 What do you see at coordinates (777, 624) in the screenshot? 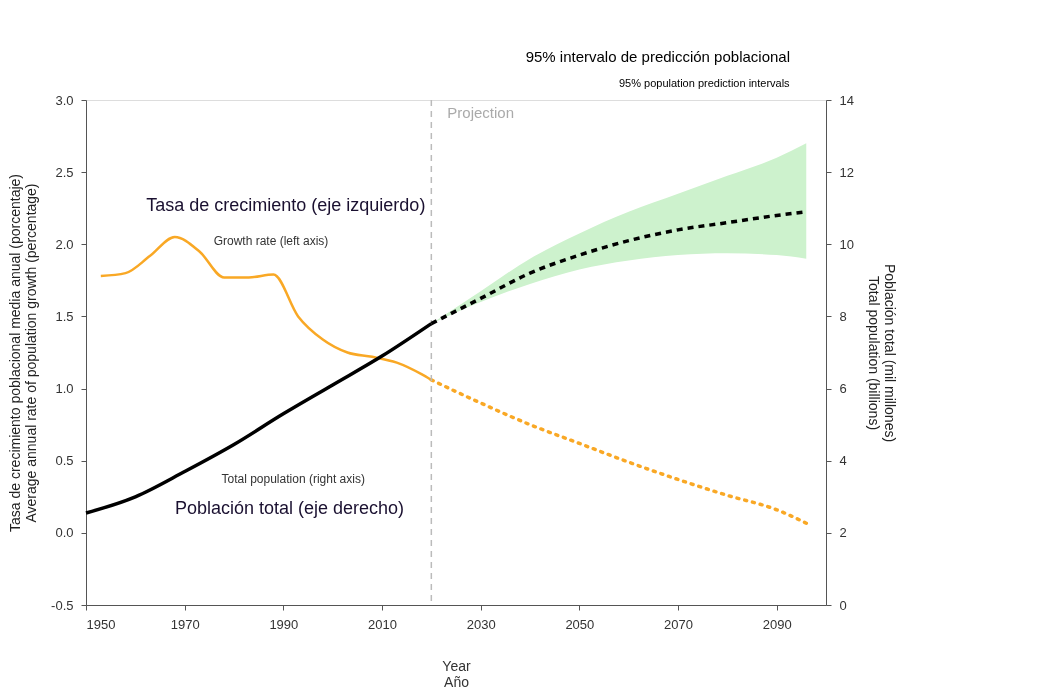
I see `x-tick-label: 2090` at bounding box center [777, 624].